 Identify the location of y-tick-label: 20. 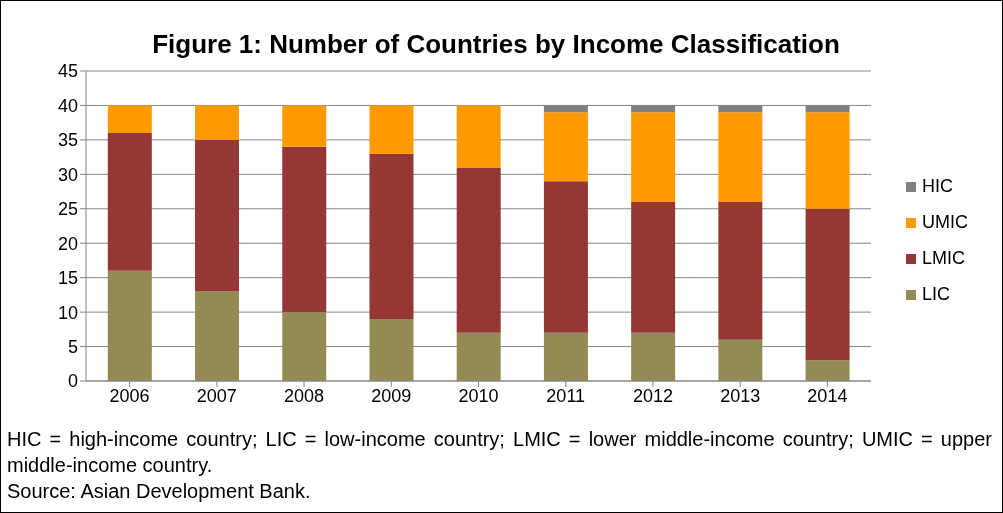
(67, 243).